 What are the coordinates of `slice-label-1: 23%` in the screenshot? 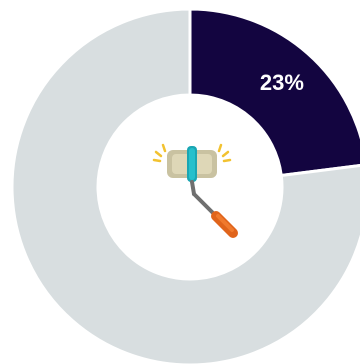 It's located at (282, 82).